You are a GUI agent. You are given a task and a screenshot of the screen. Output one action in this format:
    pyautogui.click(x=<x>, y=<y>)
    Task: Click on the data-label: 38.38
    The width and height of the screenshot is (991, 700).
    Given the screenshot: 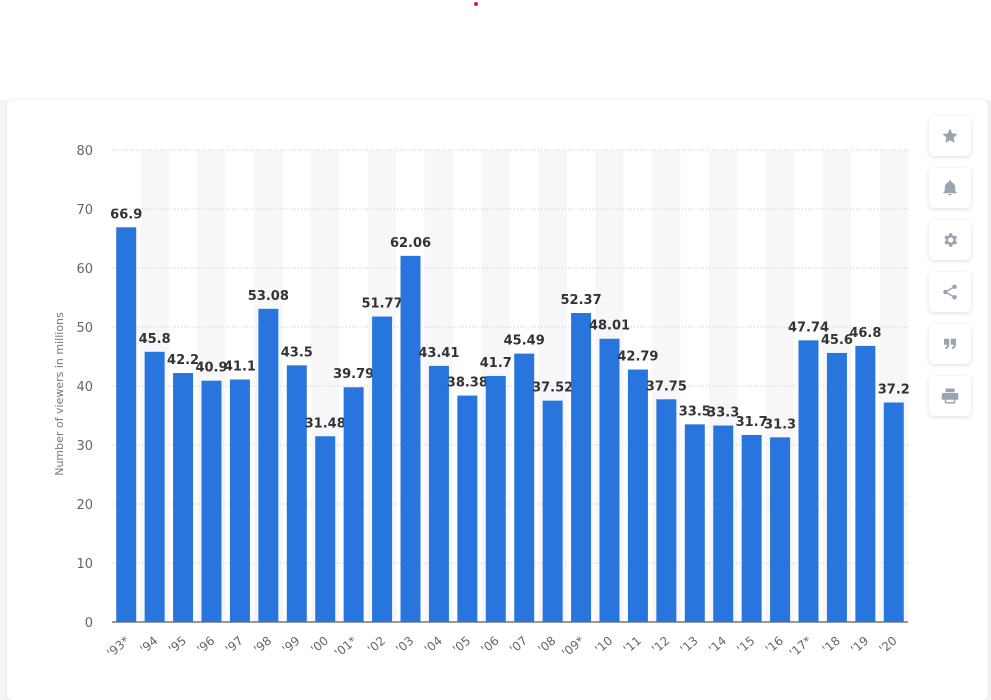 What is the action you would take?
    pyautogui.click(x=467, y=383)
    